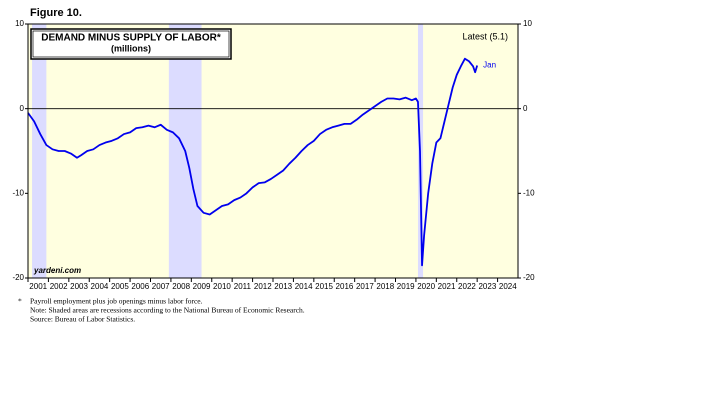  Describe the element at coordinates (181, 286) in the screenshot. I see `x-tick-label: 2008` at that location.